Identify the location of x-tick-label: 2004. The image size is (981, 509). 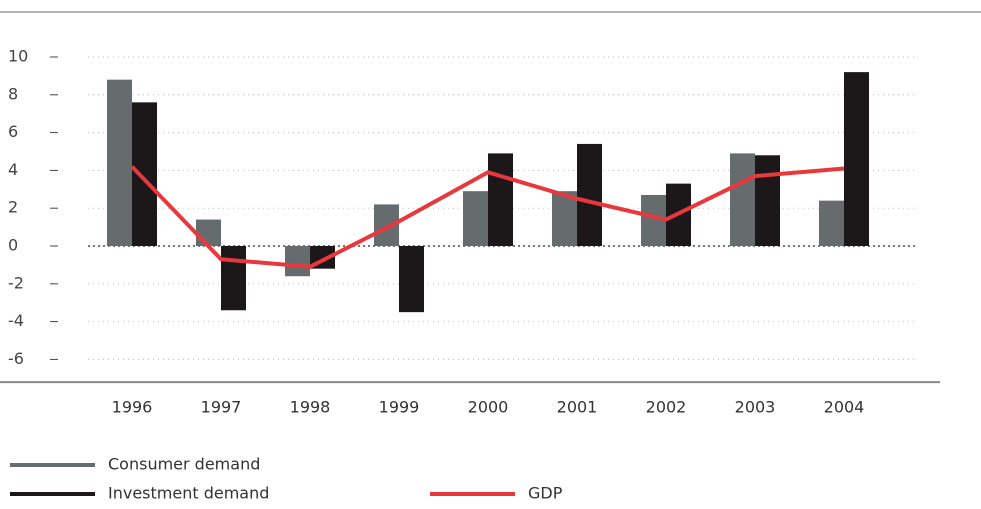
(844, 407).